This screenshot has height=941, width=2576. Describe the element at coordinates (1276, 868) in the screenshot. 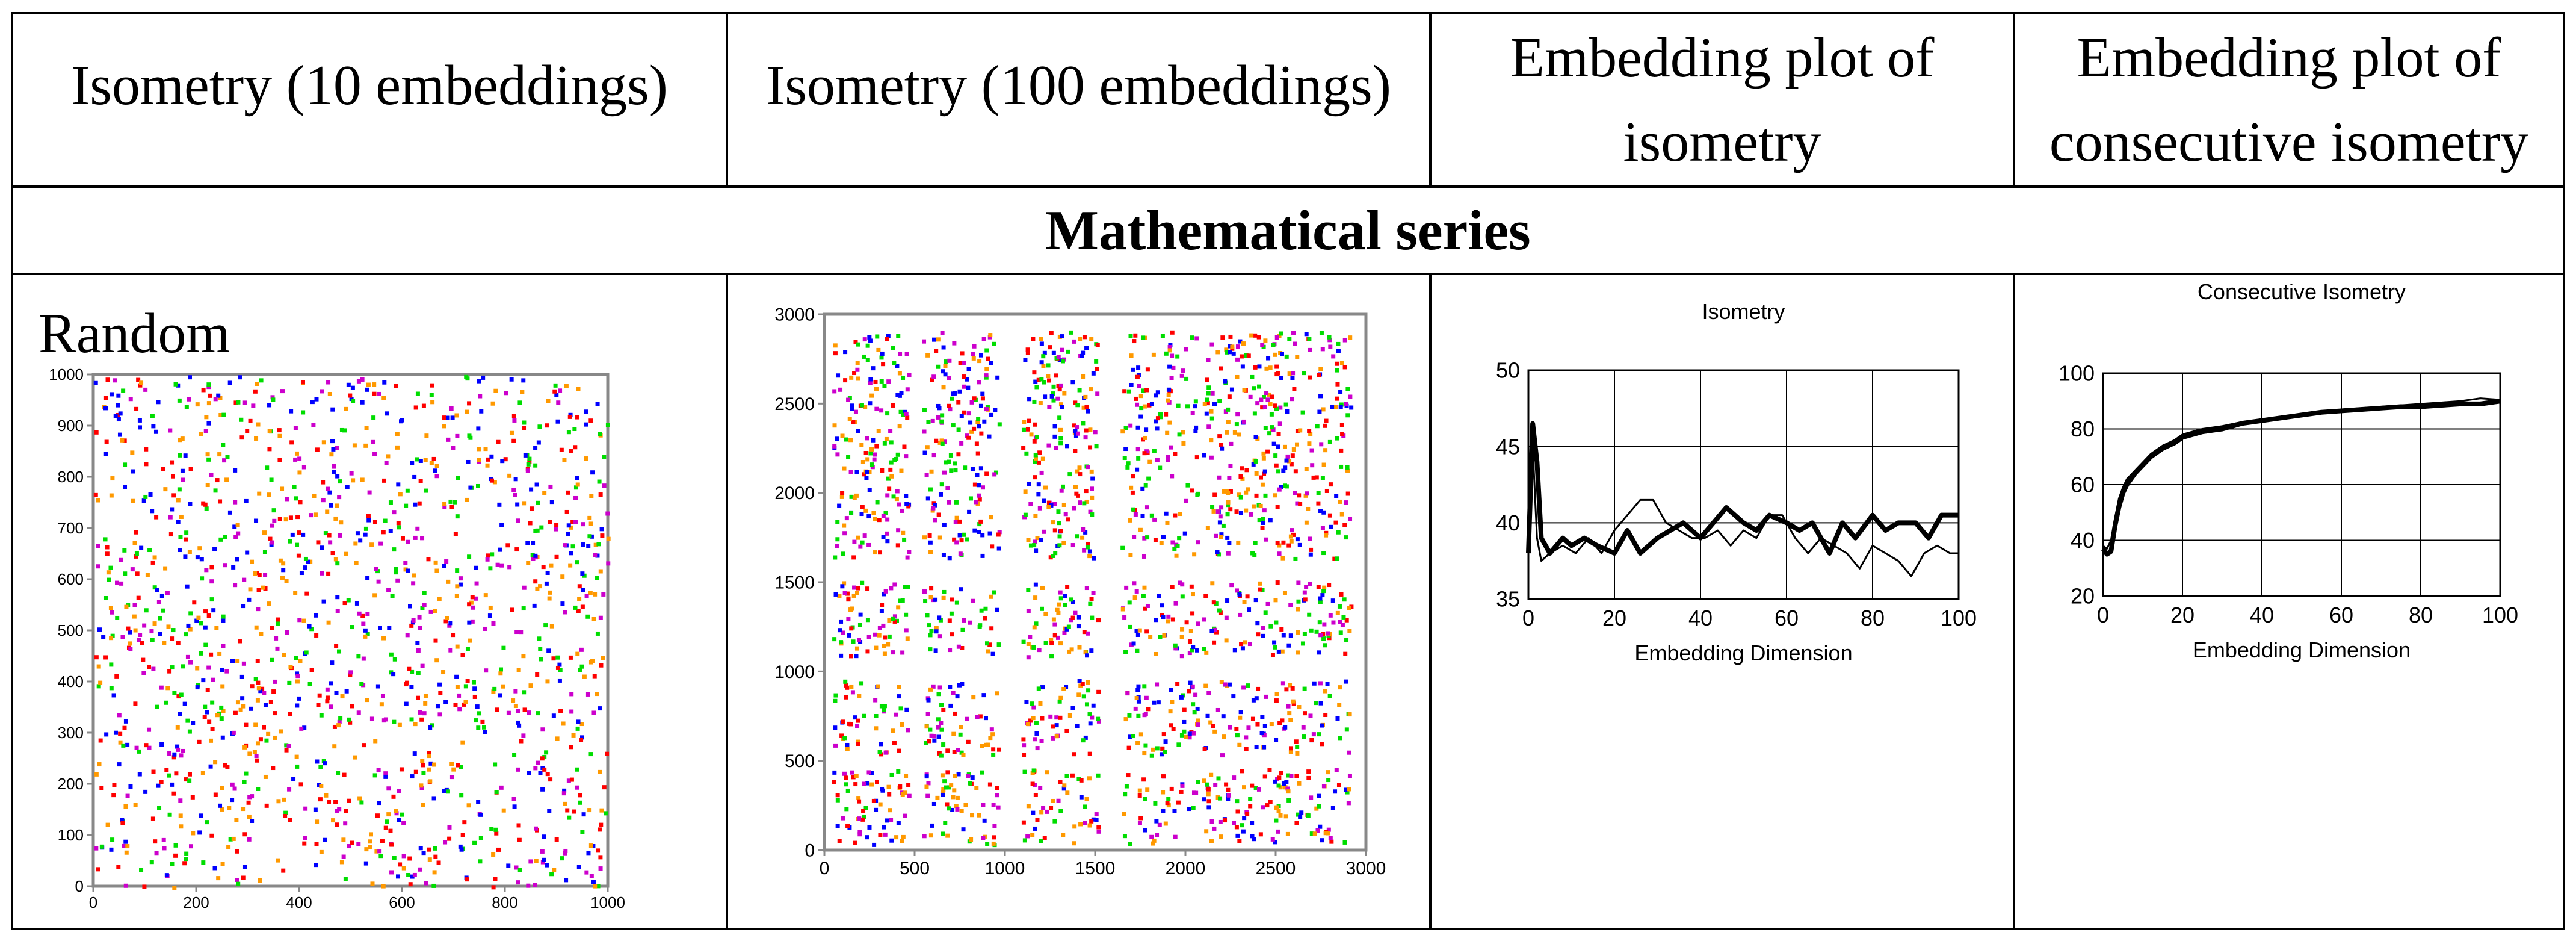

I see `x-tick-label: 2500` at that location.